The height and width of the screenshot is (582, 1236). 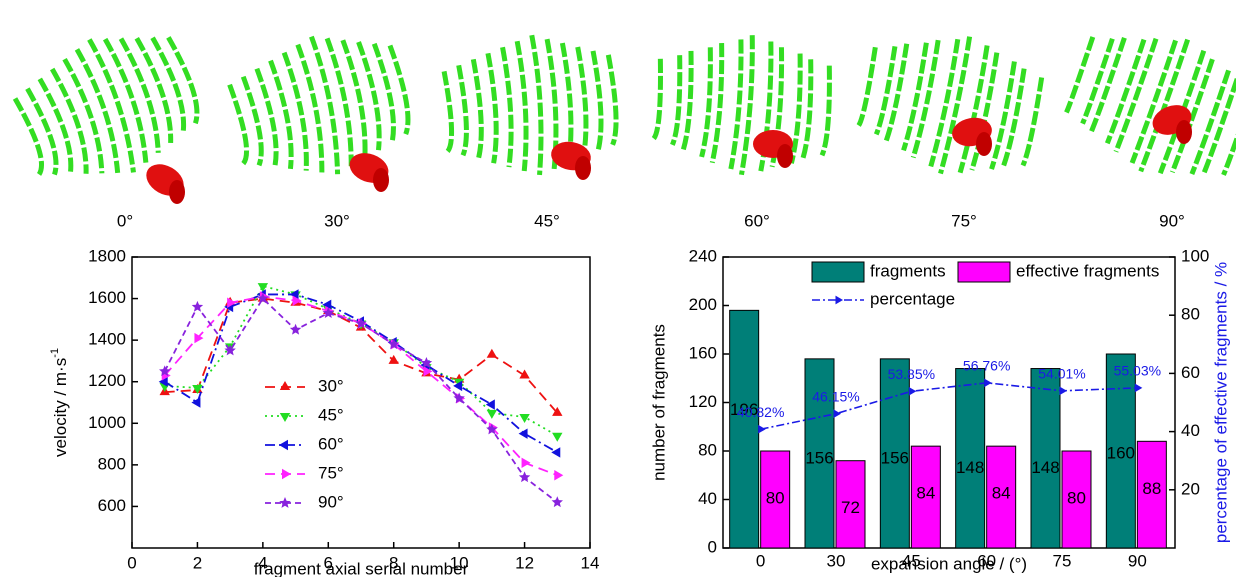 What do you see at coordinates (949, 563) in the screenshot?
I see `x-axis-title: expansion angle / (°)` at bounding box center [949, 563].